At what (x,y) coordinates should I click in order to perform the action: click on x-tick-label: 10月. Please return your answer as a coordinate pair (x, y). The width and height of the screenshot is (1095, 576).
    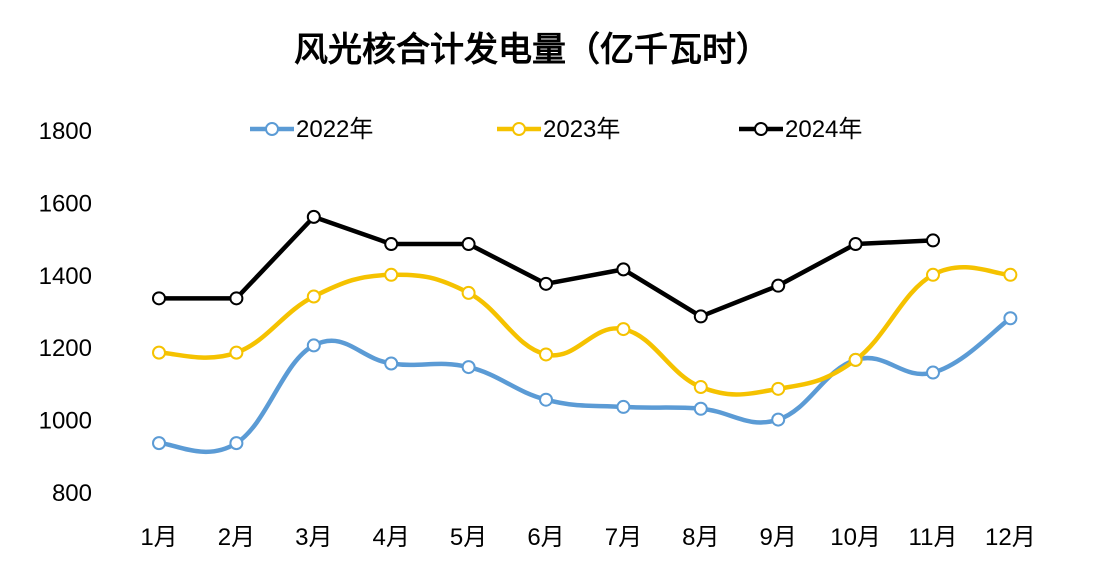
    Looking at the image, I should click on (855, 537).